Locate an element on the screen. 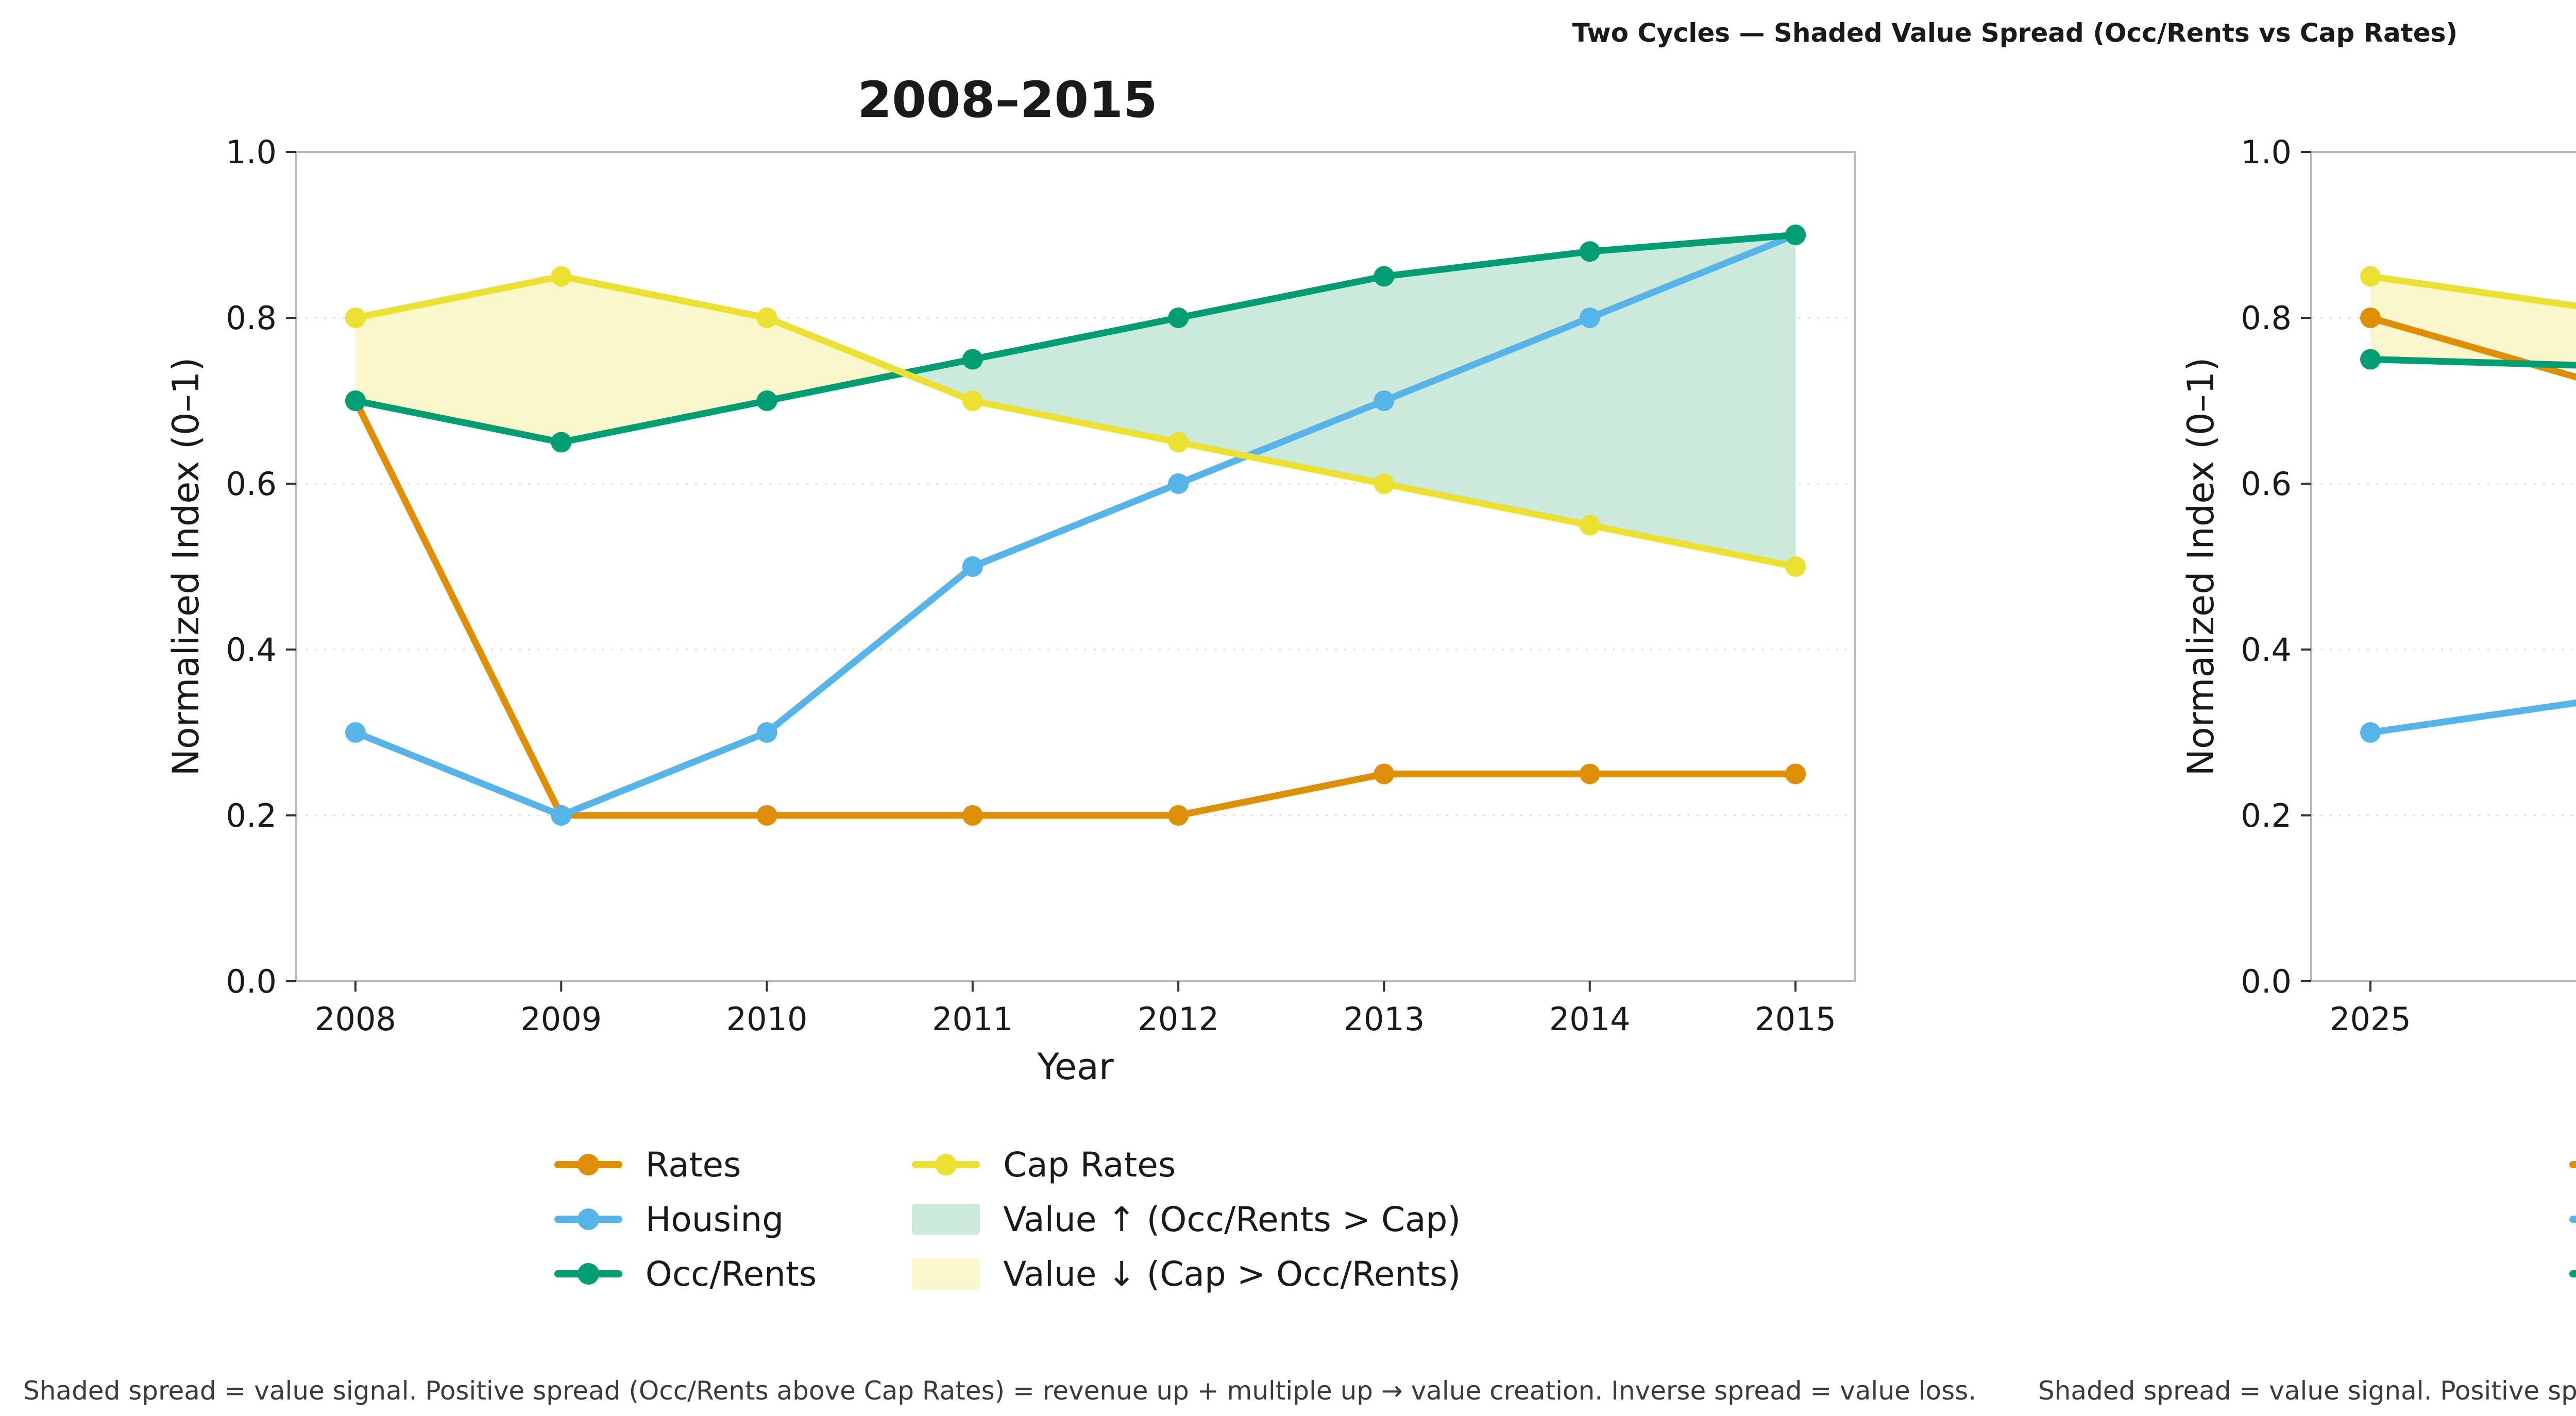  svg-text: 2015 is located at coordinates (1795, 1019).